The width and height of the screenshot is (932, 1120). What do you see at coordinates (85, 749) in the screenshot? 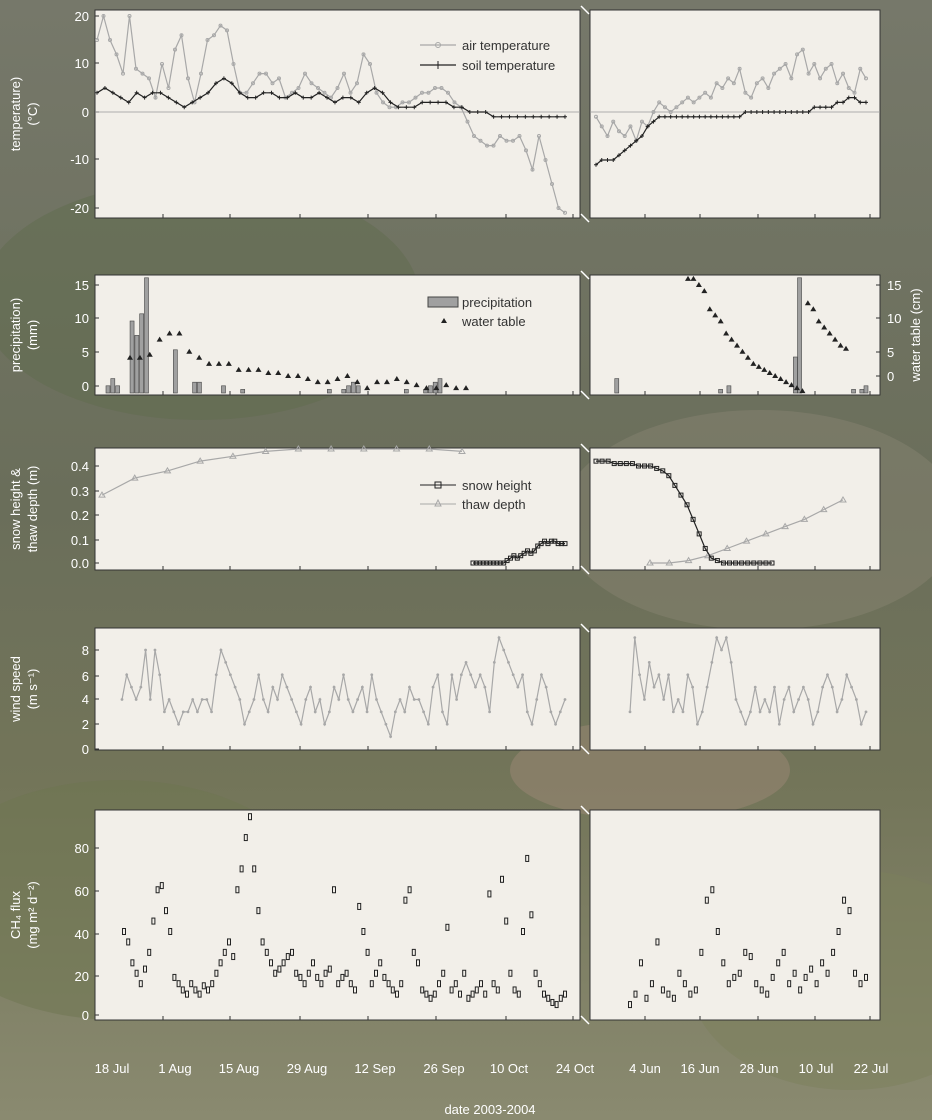
I see `y-tick-label: 0` at bounding box center [85, 749].